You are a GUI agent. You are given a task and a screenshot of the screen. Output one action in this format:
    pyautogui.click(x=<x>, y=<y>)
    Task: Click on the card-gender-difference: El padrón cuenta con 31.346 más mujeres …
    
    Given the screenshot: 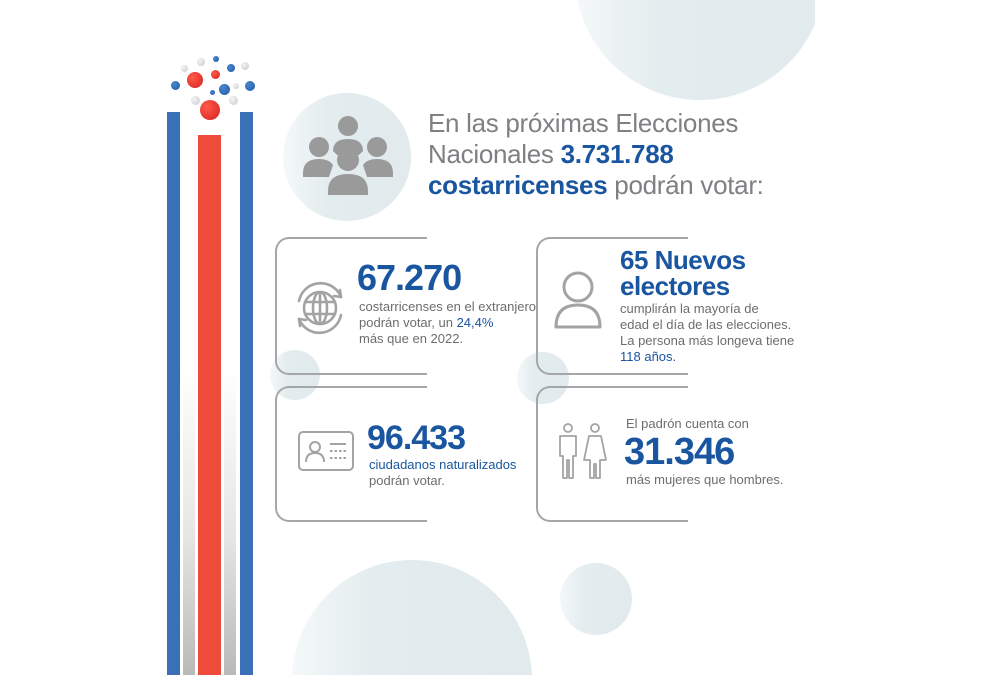 What is the action you would take?
    pyautogui.click(x=660, y=454)
    